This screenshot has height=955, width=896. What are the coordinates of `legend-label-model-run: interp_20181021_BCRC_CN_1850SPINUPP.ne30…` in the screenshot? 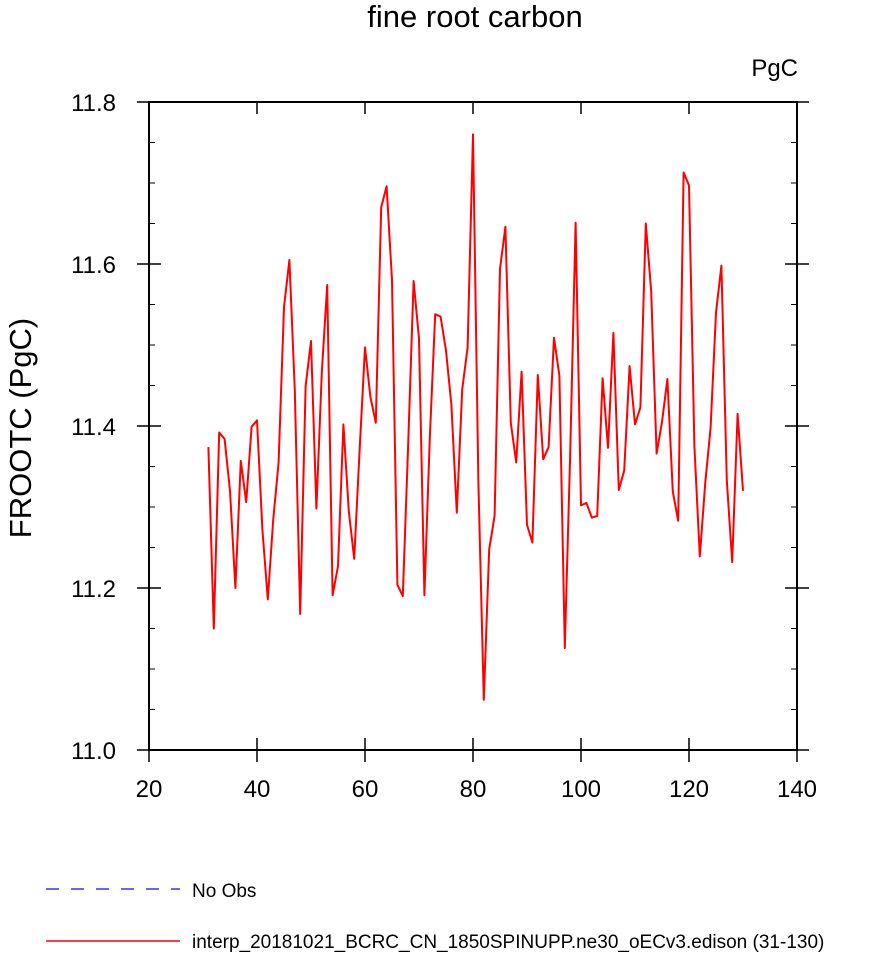 It's located at (508, 942).